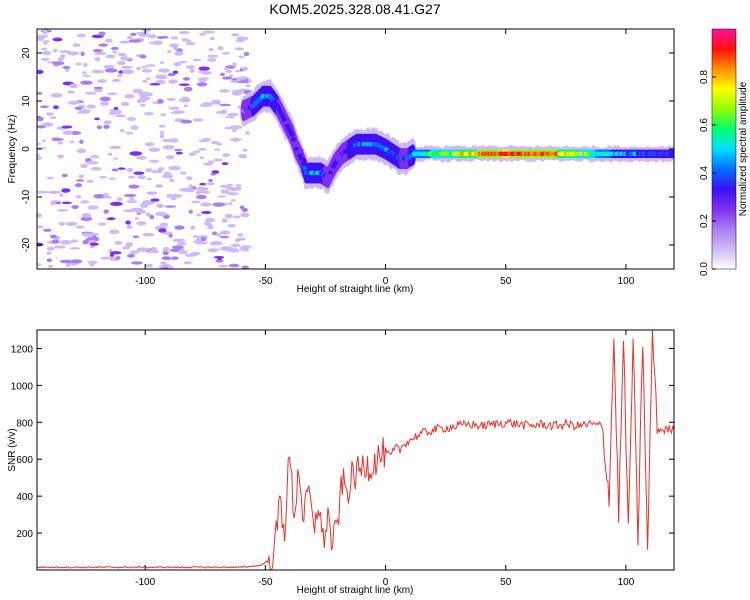 The image size is (750, 600). Describe the element at coordinates (26, 149) in the screenshot. I see `spectrogram-y-tick-label: 0` at that location.